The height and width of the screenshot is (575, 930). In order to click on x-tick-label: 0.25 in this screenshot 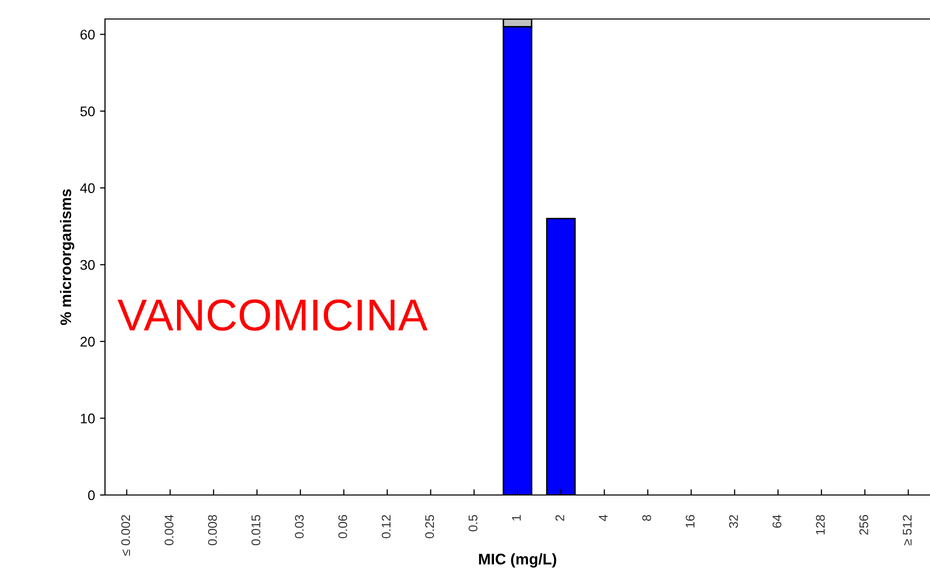, I will do `click(429, 526)`.